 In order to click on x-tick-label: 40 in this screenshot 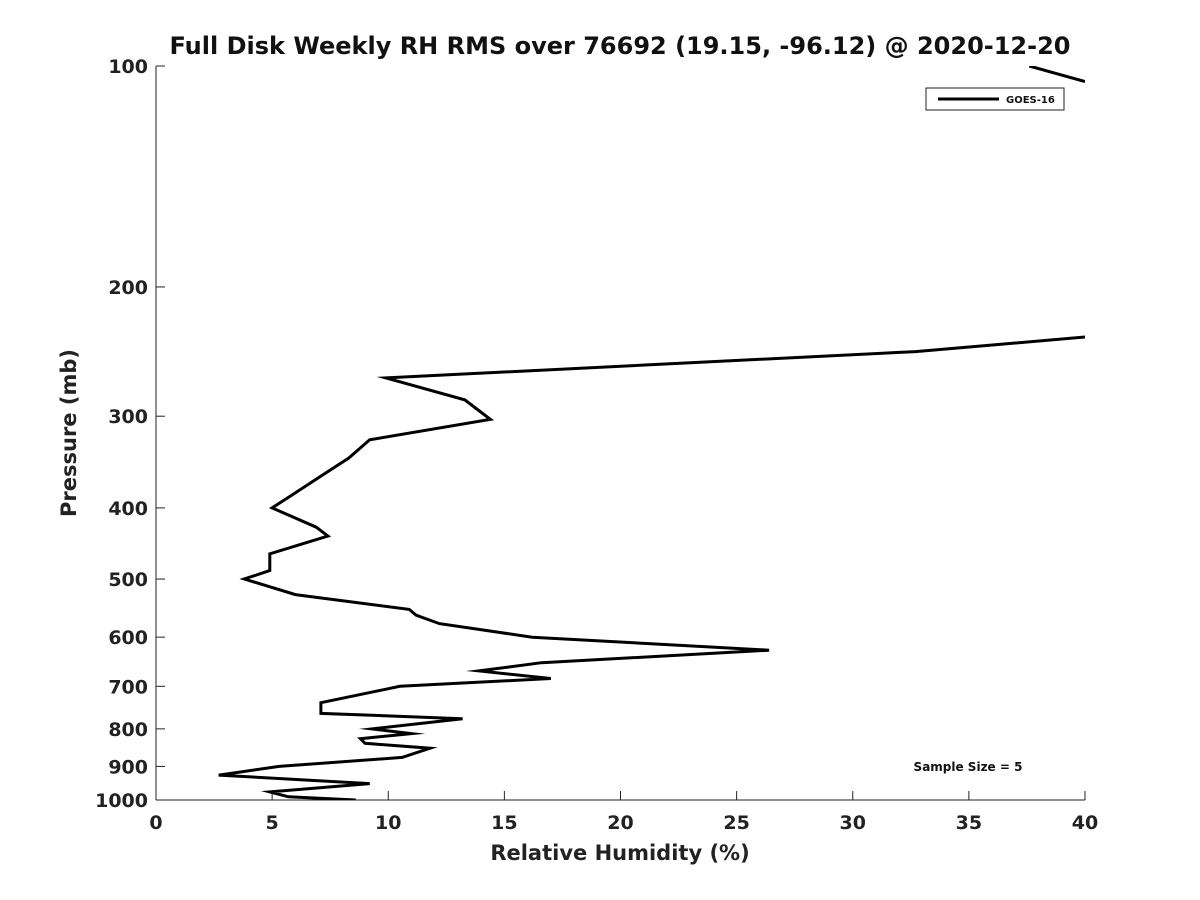, I will do `click(1085, 823)`.